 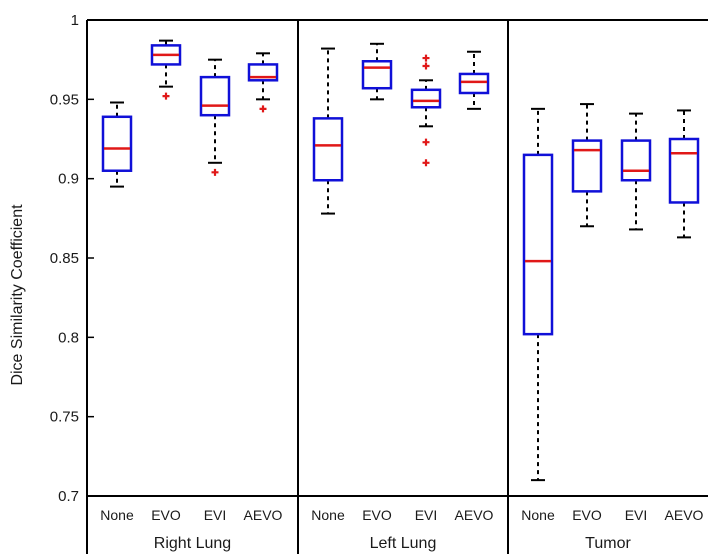 I want to click on y-tick-label: 0.75, so click(x=64, y=417).